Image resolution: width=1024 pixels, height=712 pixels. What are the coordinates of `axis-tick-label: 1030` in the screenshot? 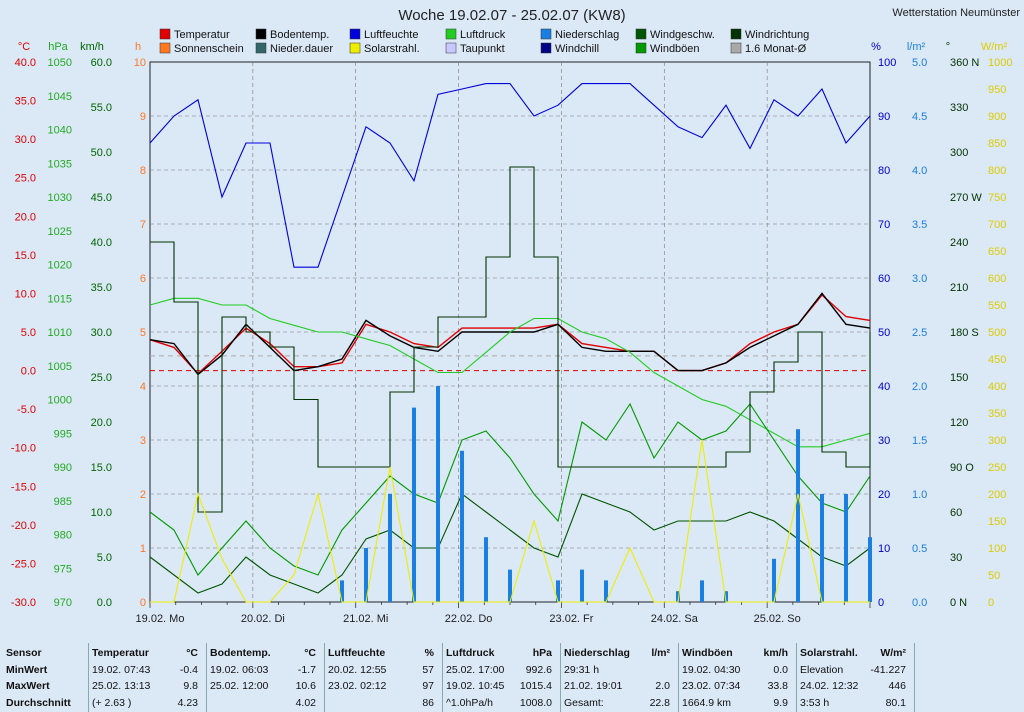 It's located at (60, 198).